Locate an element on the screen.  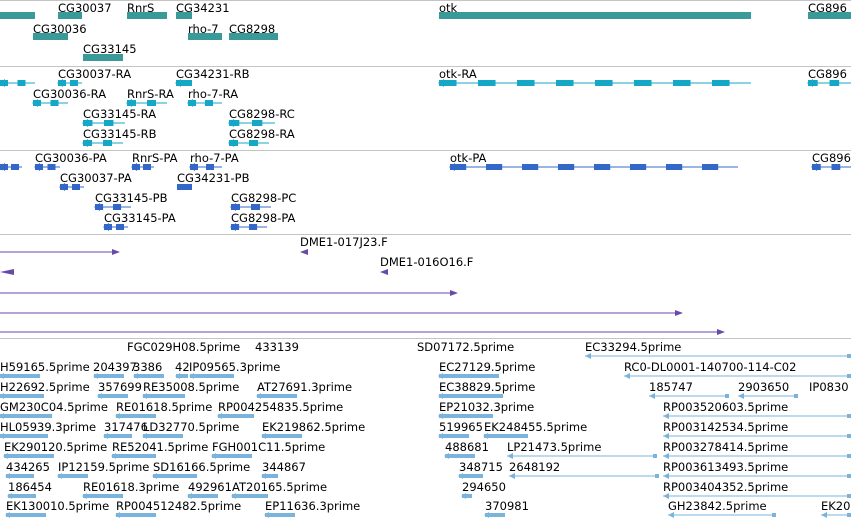
feature-label: EP21032.3prime is located at coordinates (487, 407).